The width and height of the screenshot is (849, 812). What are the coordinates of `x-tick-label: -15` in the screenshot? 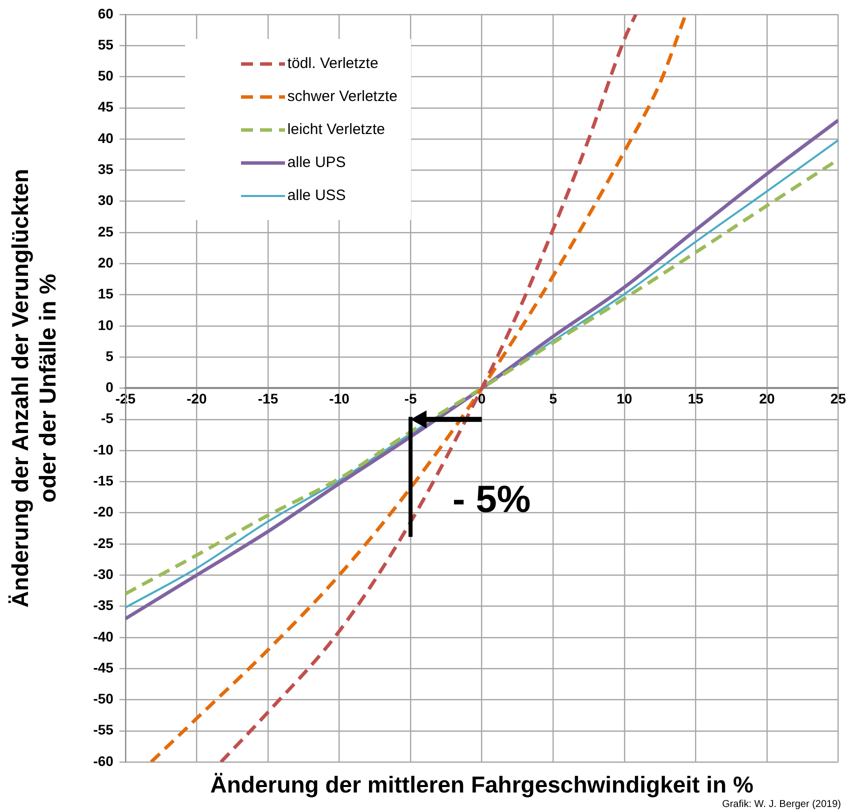 It's located at (268, 398).